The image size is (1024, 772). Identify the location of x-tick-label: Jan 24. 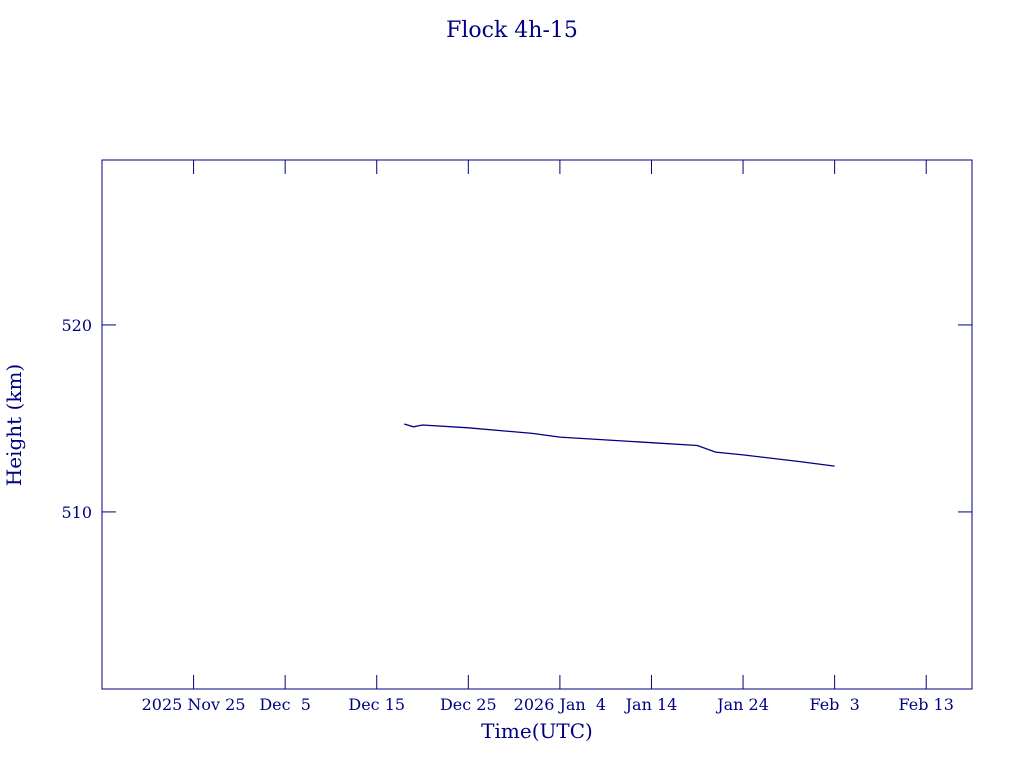
(742, 704).